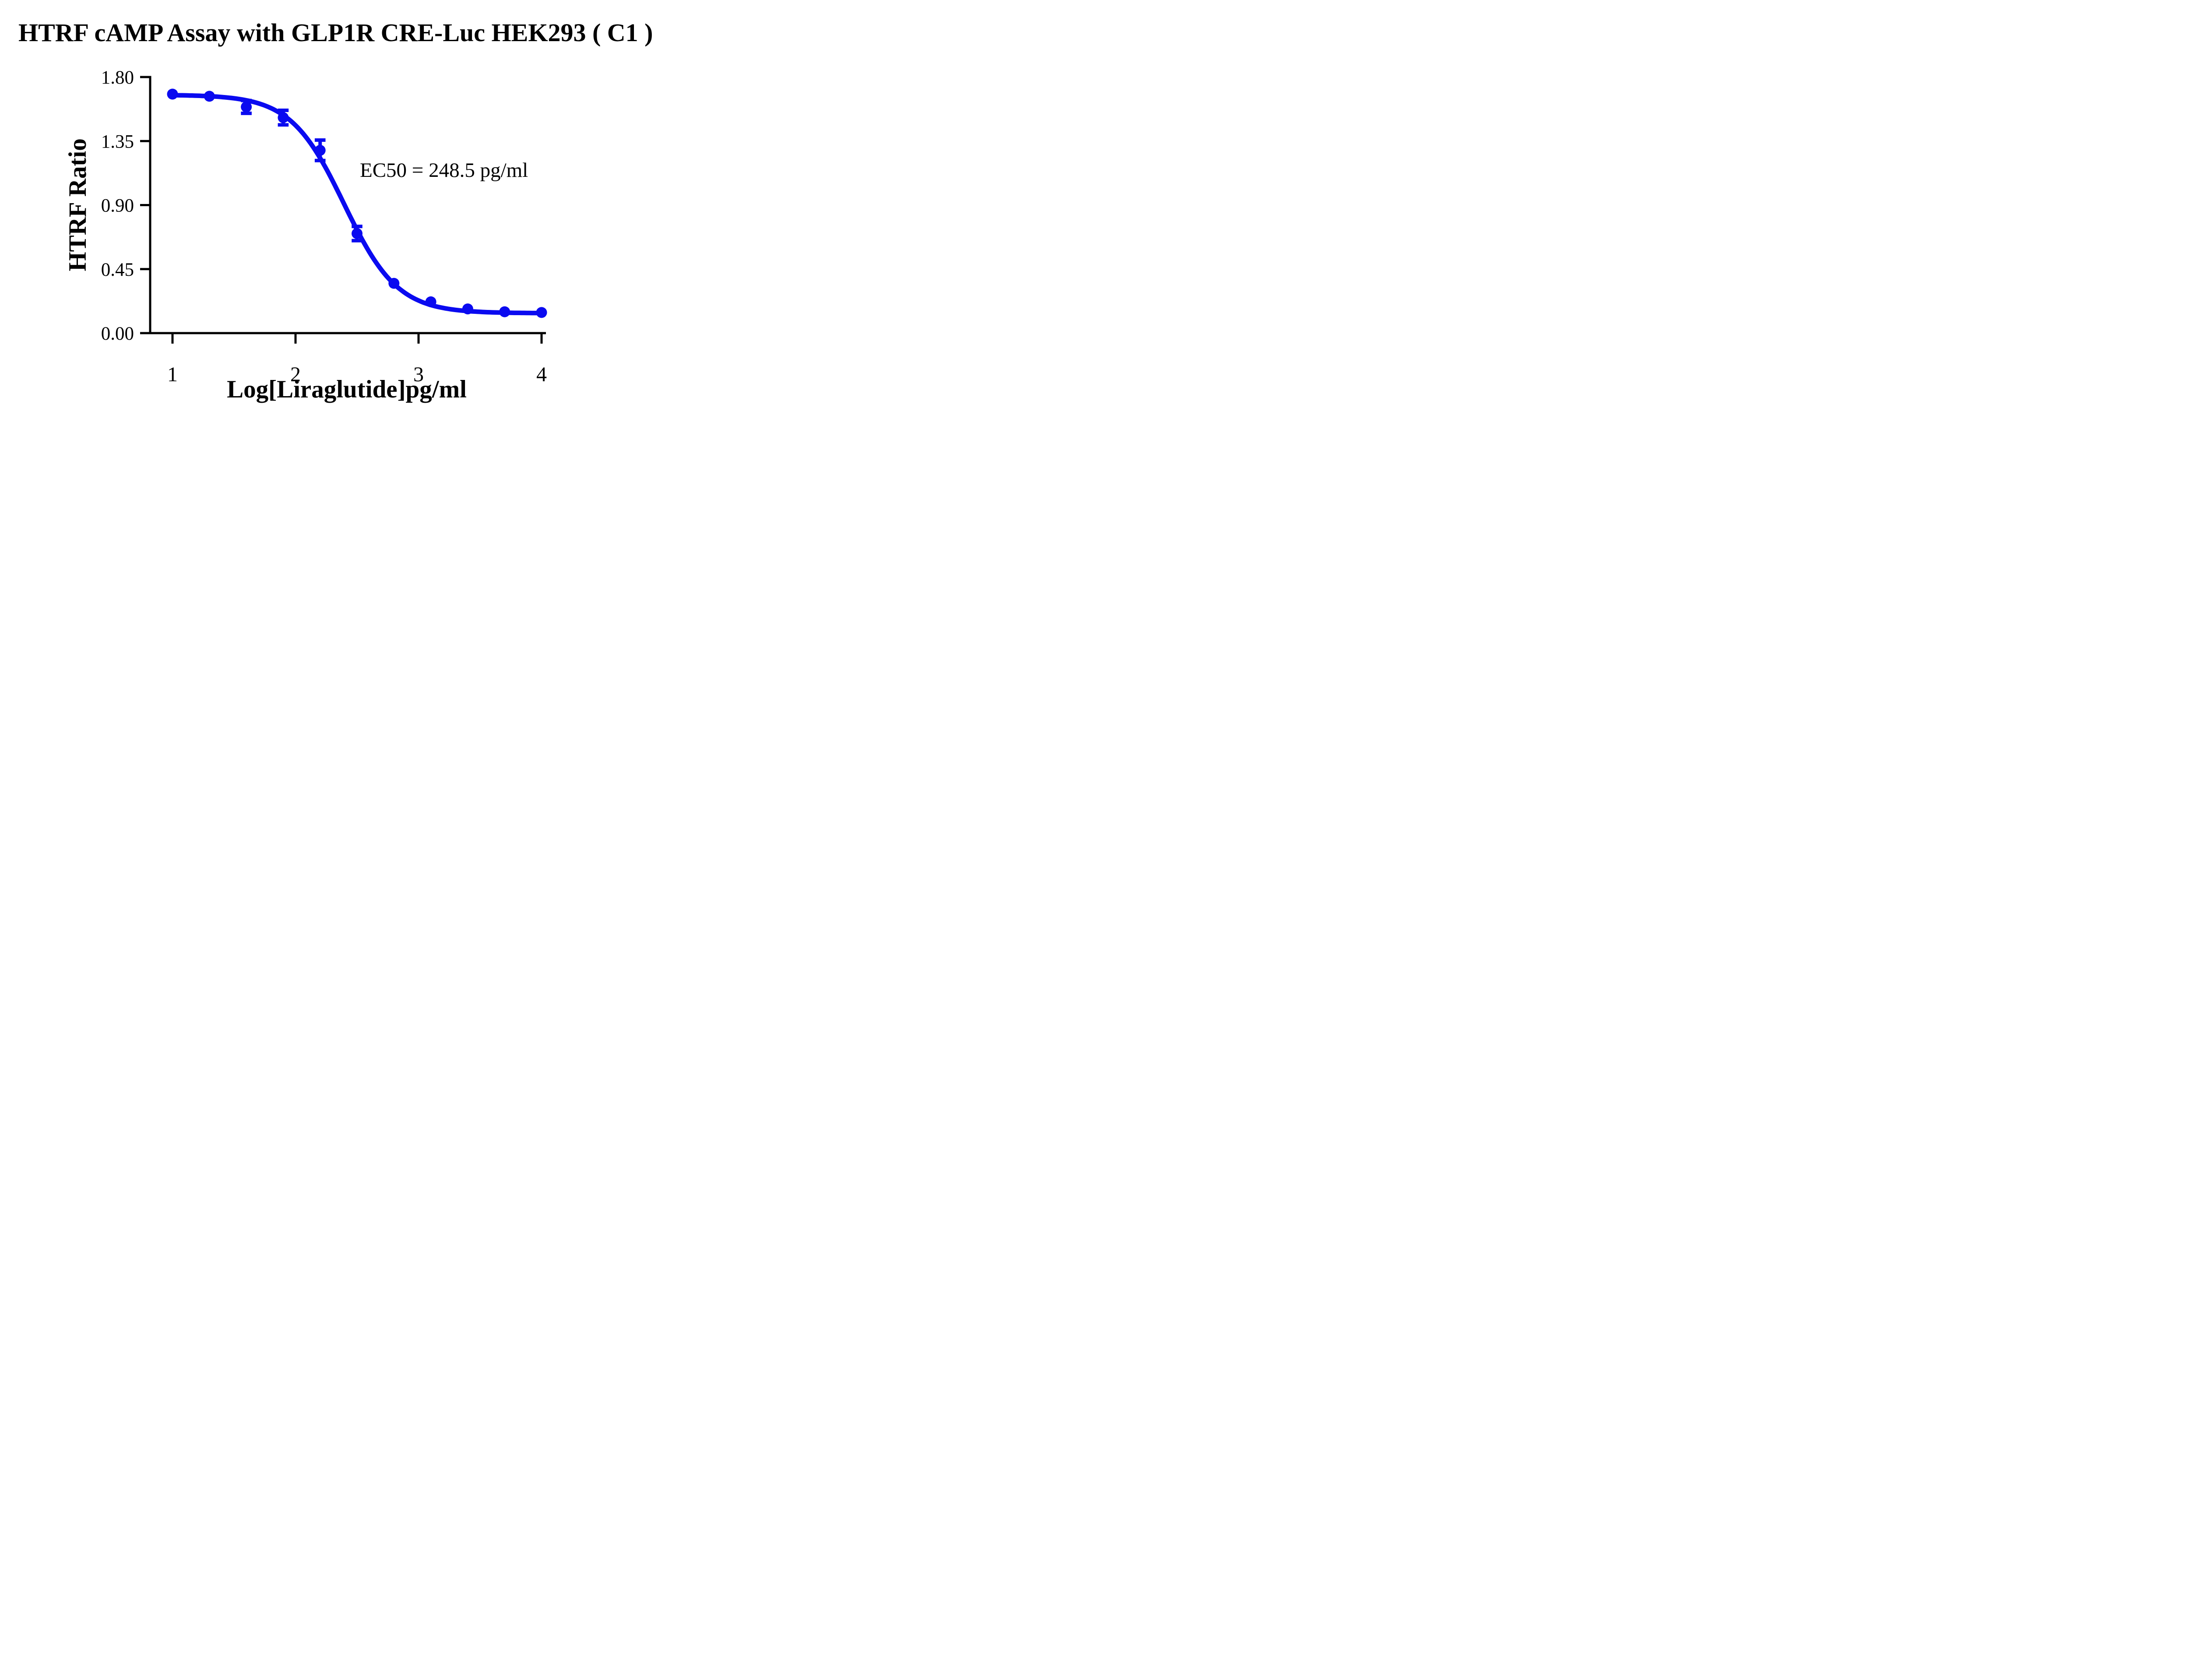 The image size is (2189, 1680). Describe the element at coordinates (118, 206) in the screenshot. I see `y-tick-label: 0.90` at that location.